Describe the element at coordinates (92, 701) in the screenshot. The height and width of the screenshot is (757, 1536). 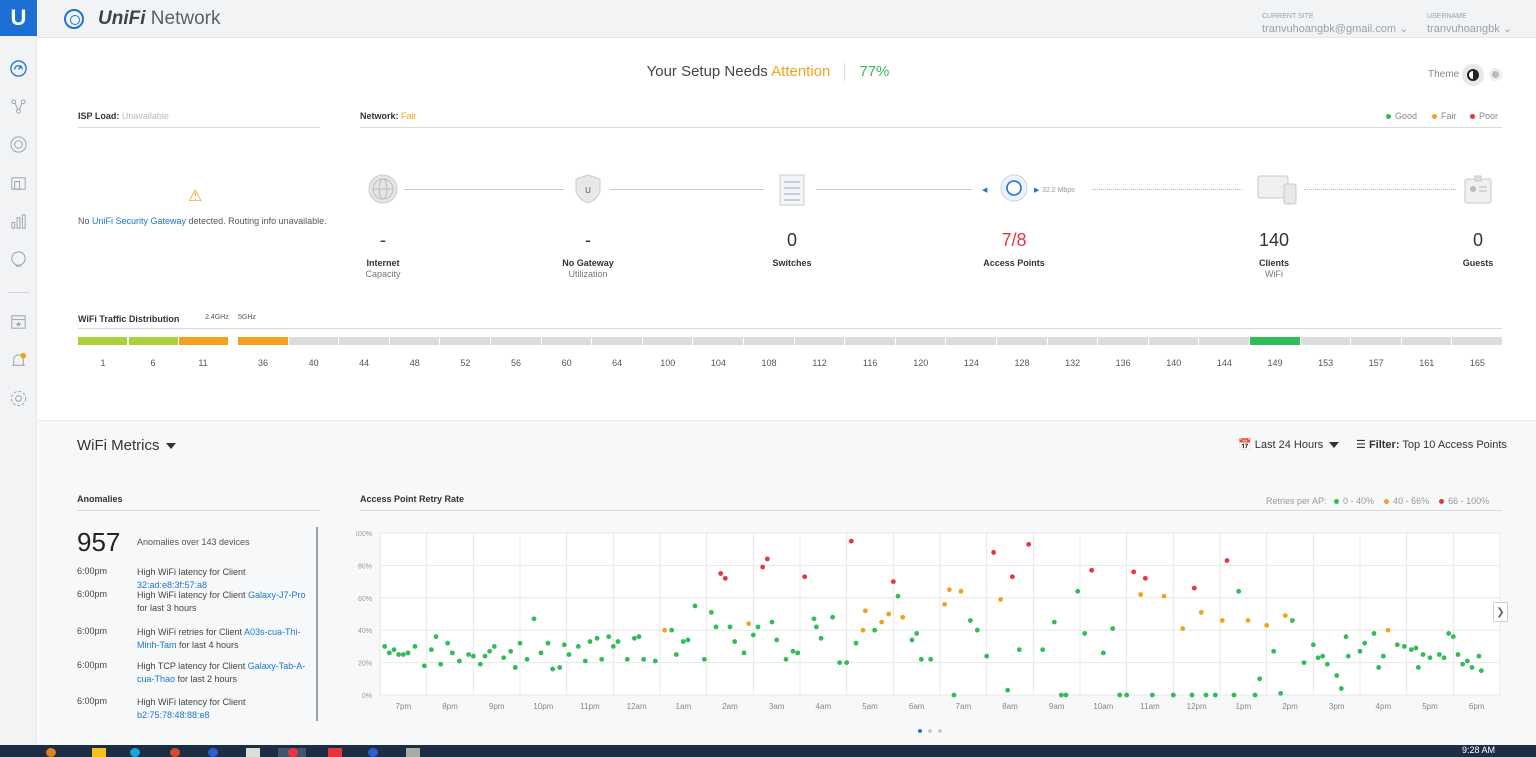
I see `anomaly-time: 6:00pm` at that location.